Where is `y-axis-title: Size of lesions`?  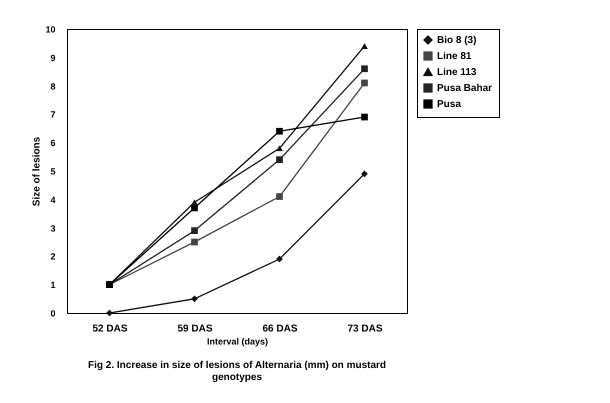 y-axis-title: Size of lesions is located at coordinates (36, 171).